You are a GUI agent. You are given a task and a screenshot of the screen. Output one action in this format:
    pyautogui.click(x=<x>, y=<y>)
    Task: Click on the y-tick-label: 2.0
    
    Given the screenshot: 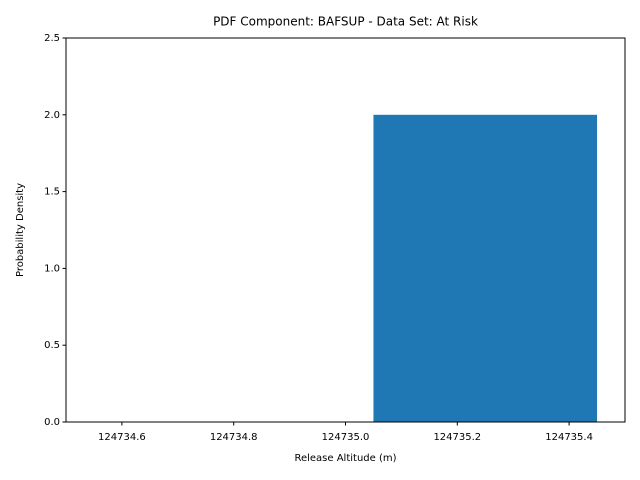 What is the action you would take?
    pyautogui.click(x=52, y=115)
    